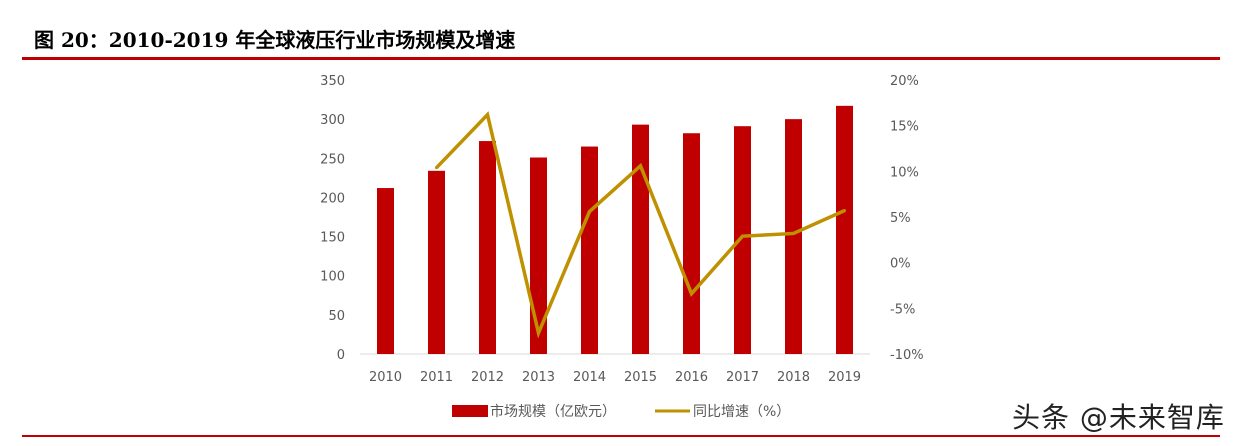  What do you see at coordinates (487, 377) in the screenshot?
I see `x-tick-2012: 2012` at bounding box center [487, 377].